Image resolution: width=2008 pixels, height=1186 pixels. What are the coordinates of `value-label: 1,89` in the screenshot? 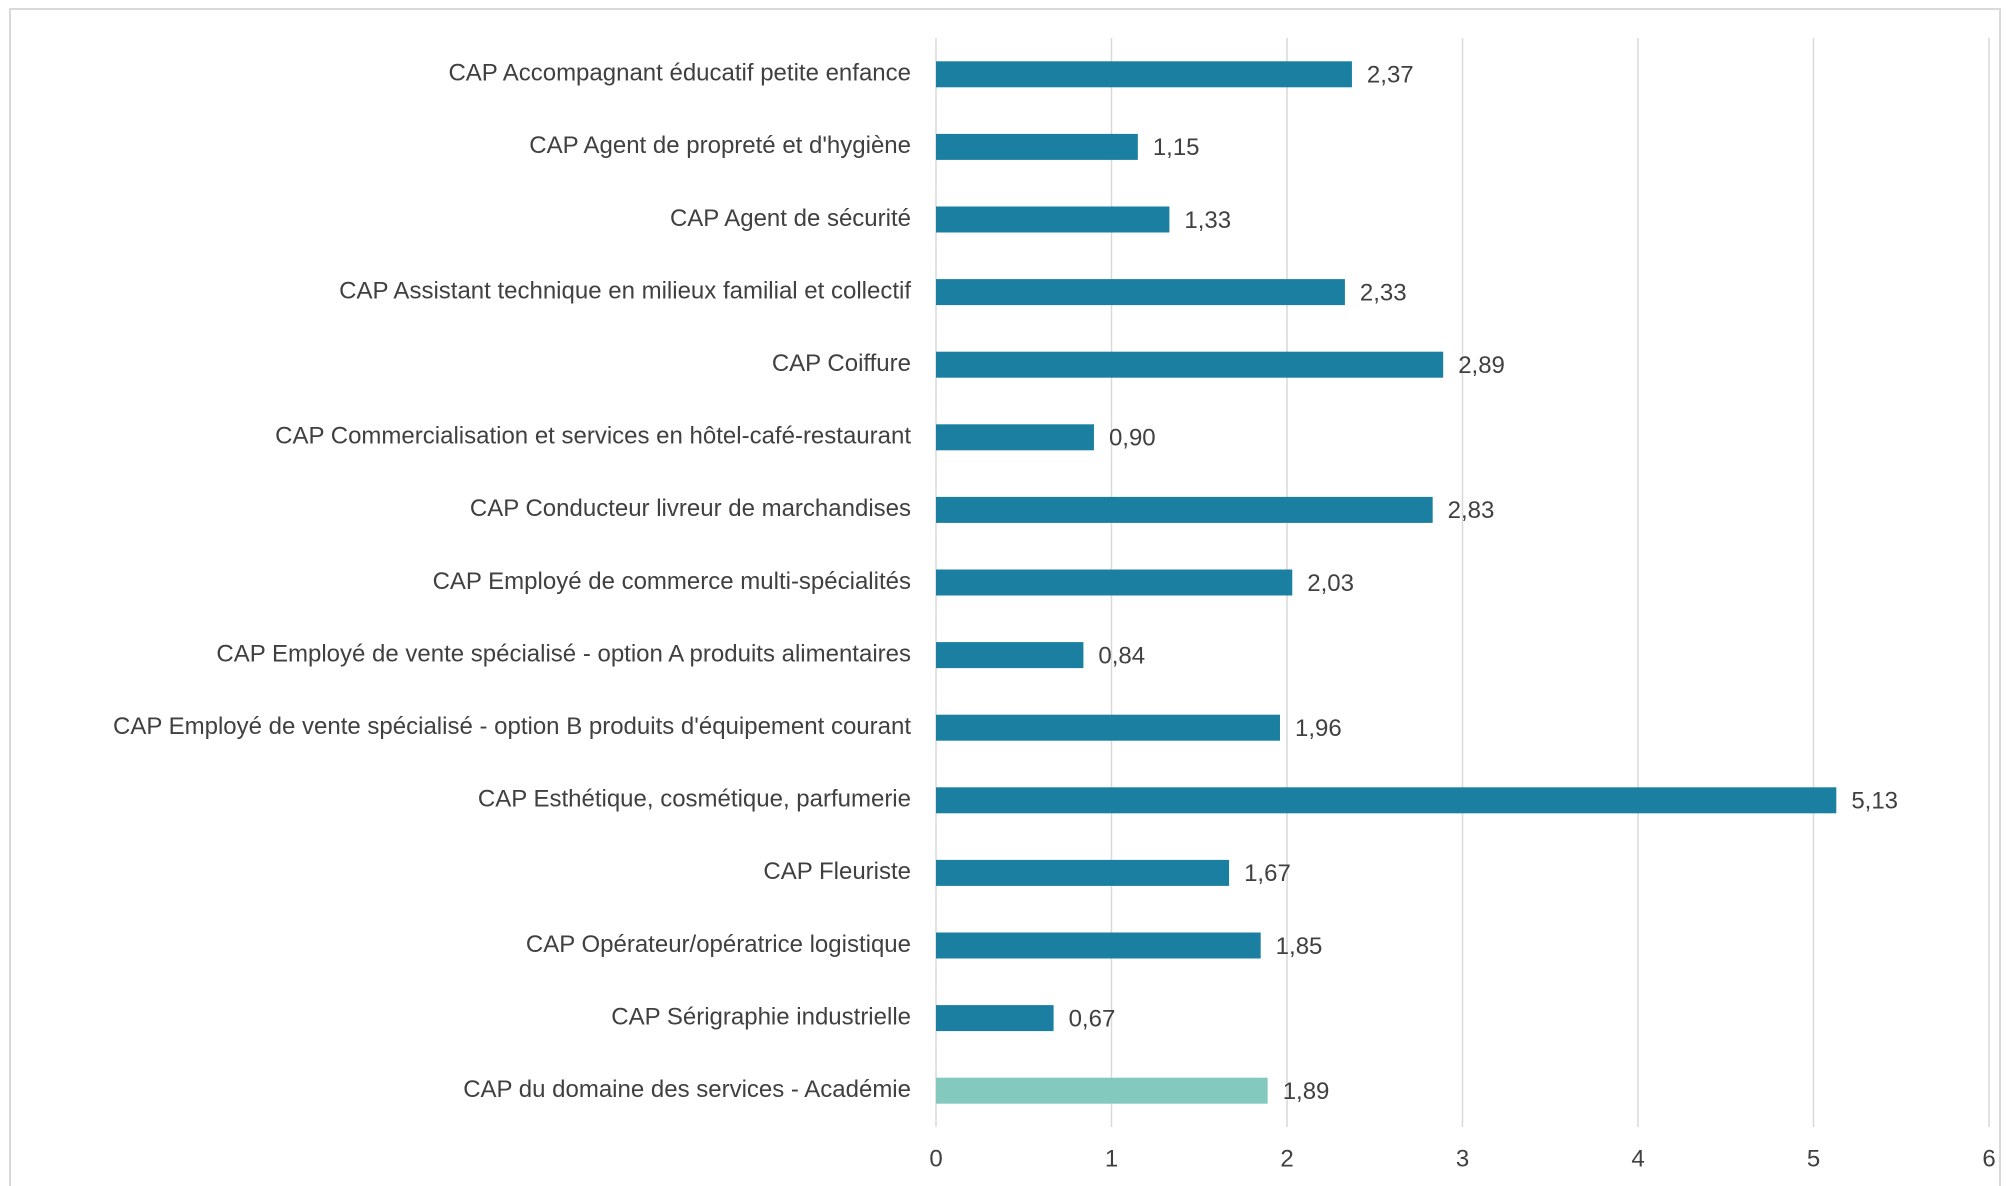 It's located at (1306, 1091).